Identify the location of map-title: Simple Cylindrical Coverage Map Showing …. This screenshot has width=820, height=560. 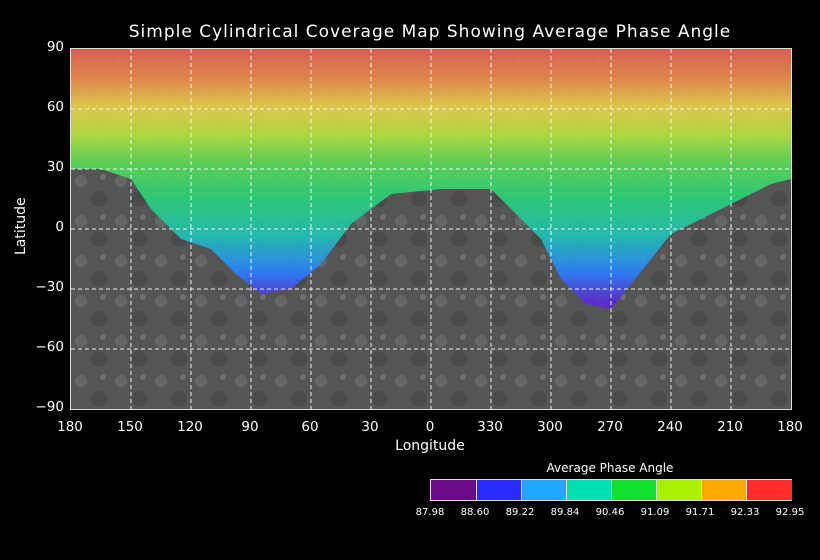
(430, 32).